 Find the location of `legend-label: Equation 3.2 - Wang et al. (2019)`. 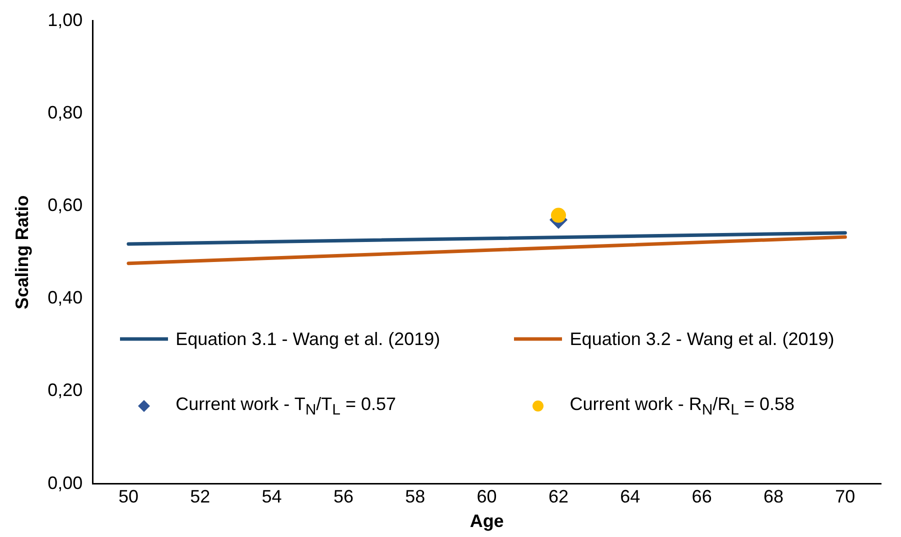

legend-label: Equation 3.2 - Wang et al. (2019) is located at coordinates (702, 339).